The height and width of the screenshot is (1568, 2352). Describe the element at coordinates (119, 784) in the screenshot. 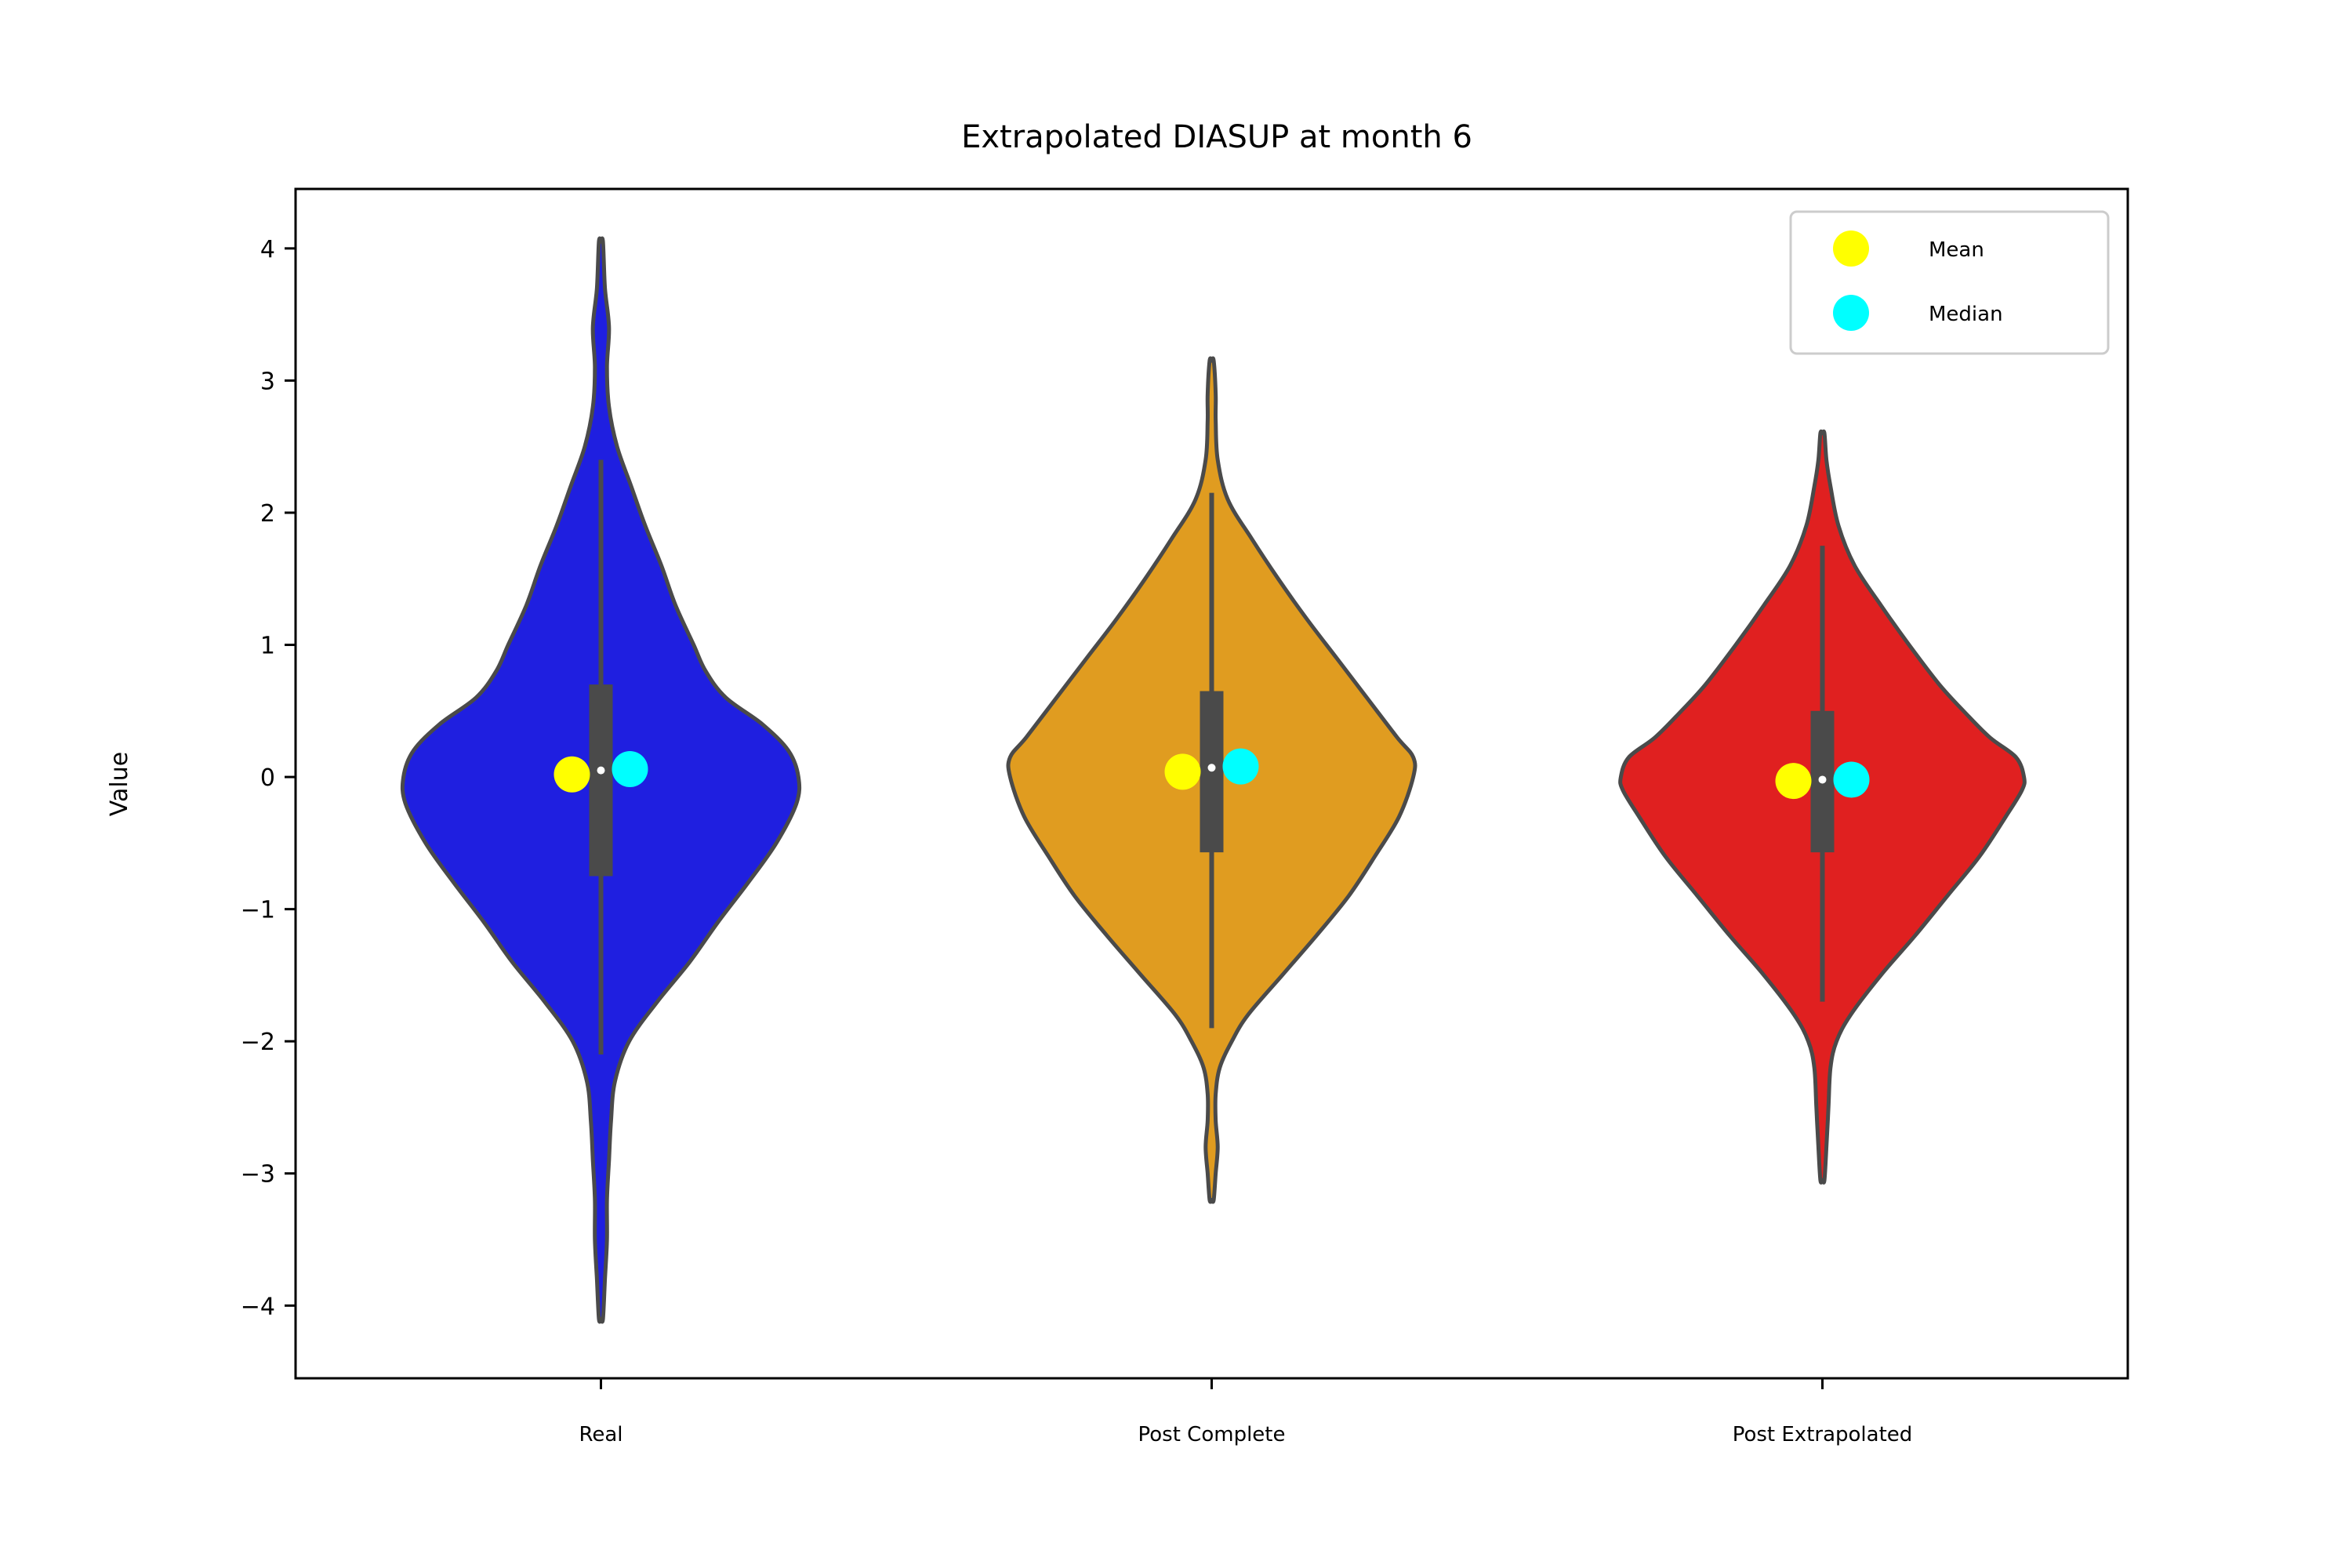

I see `y-axis-label: Value` at that location.